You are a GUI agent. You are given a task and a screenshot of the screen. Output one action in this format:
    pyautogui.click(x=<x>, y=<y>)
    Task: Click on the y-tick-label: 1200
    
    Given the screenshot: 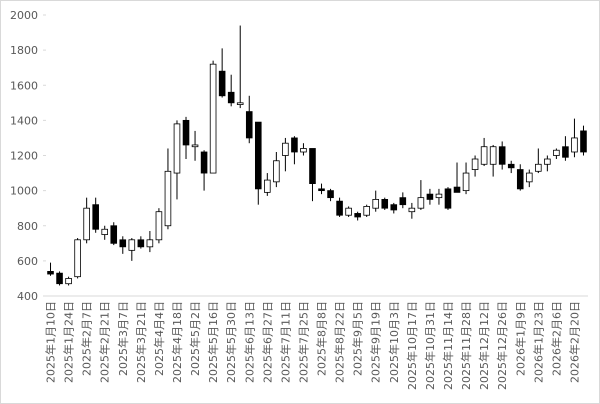 What is the action you would take?
    pyautogui.click(x=24, y=156)
    